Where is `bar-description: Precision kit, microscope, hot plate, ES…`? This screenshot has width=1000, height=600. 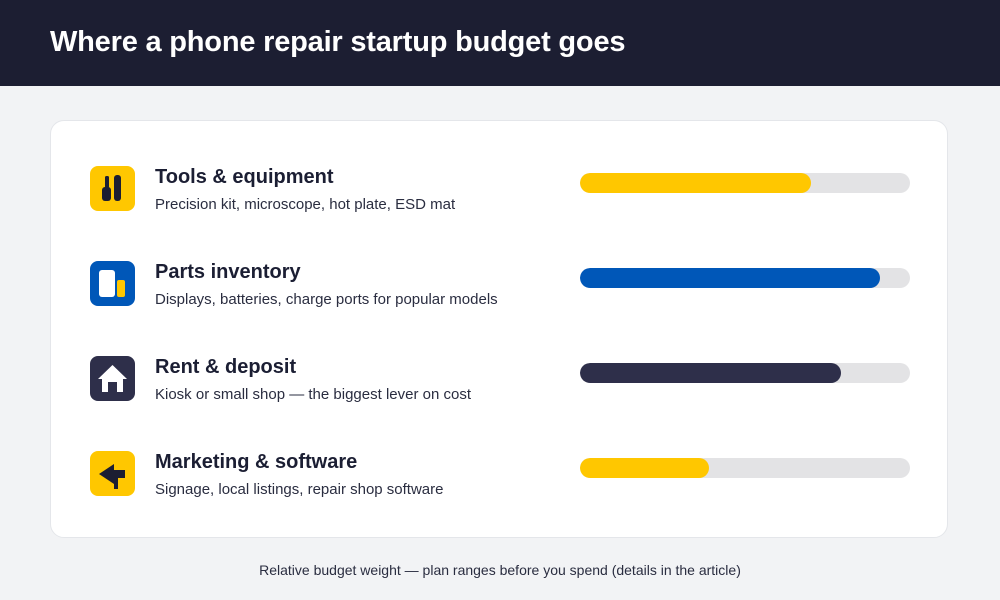 bar-description: Precision kit, microscope, hot plate, ES… is located at coordinates (305, 204).